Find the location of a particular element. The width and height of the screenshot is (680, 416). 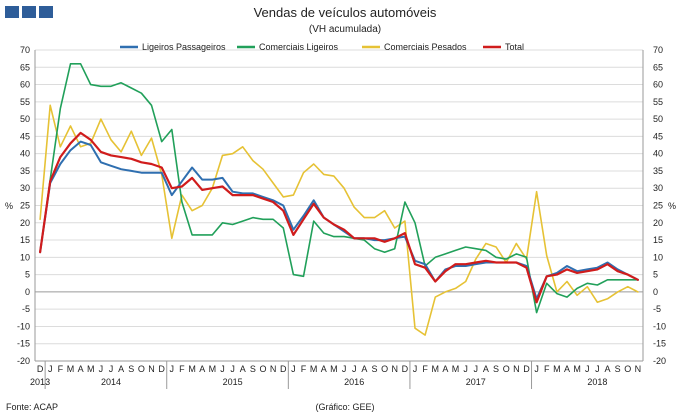

y-tick-label-left: 50 is located at coordinates (25, 119).